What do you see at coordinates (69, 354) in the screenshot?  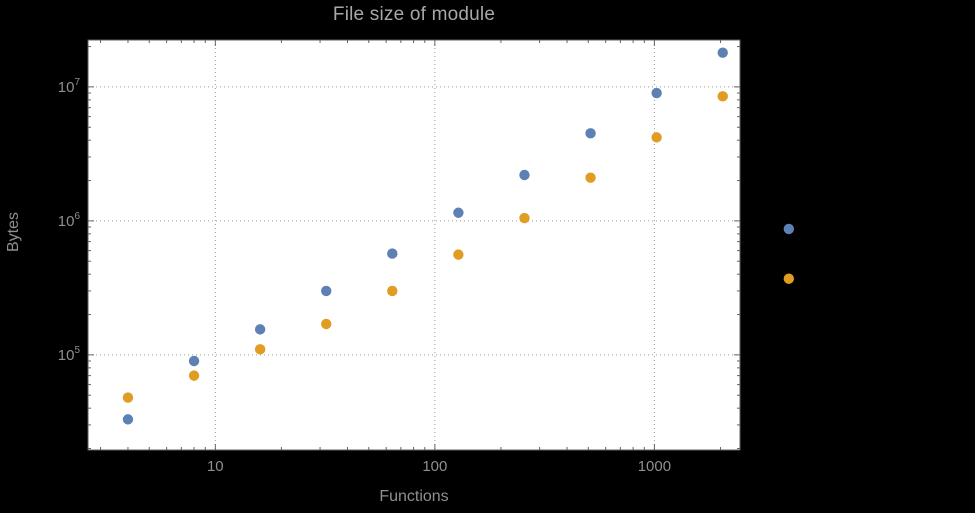 I see `y-tick-label: 10⁵` at bounding box center [69, 354].